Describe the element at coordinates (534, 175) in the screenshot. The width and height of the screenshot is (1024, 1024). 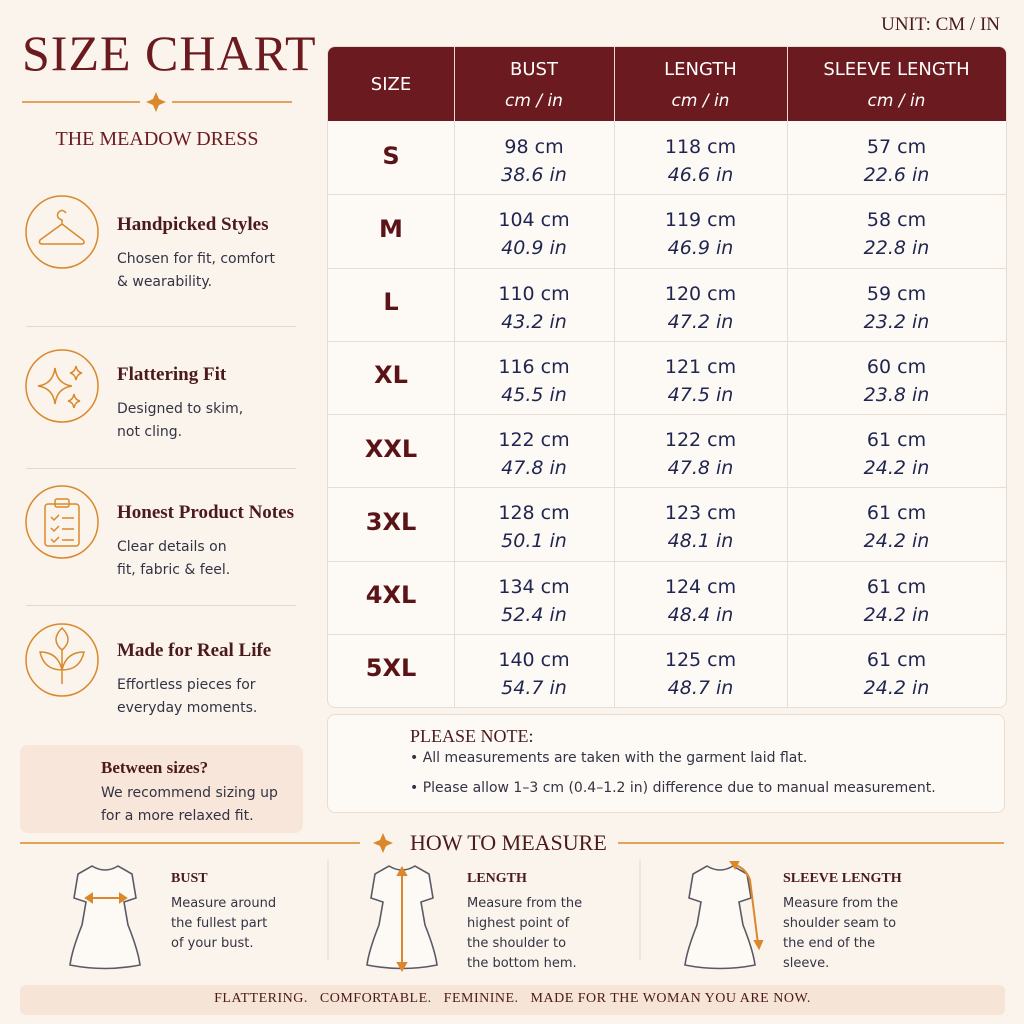
I see `cell-in: 38.6 in` at that location.